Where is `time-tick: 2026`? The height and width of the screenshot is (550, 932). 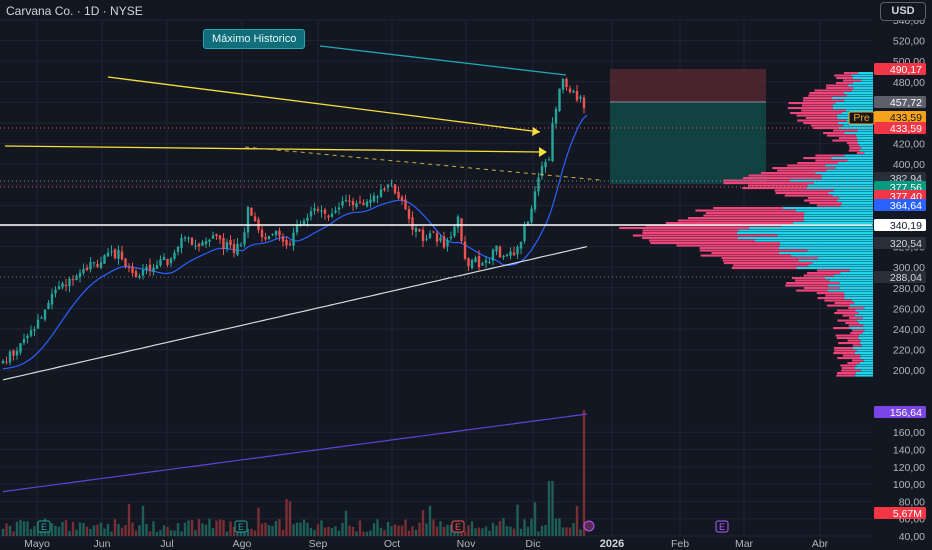
time-tick: 2026 is located at coordinates (612, 544).